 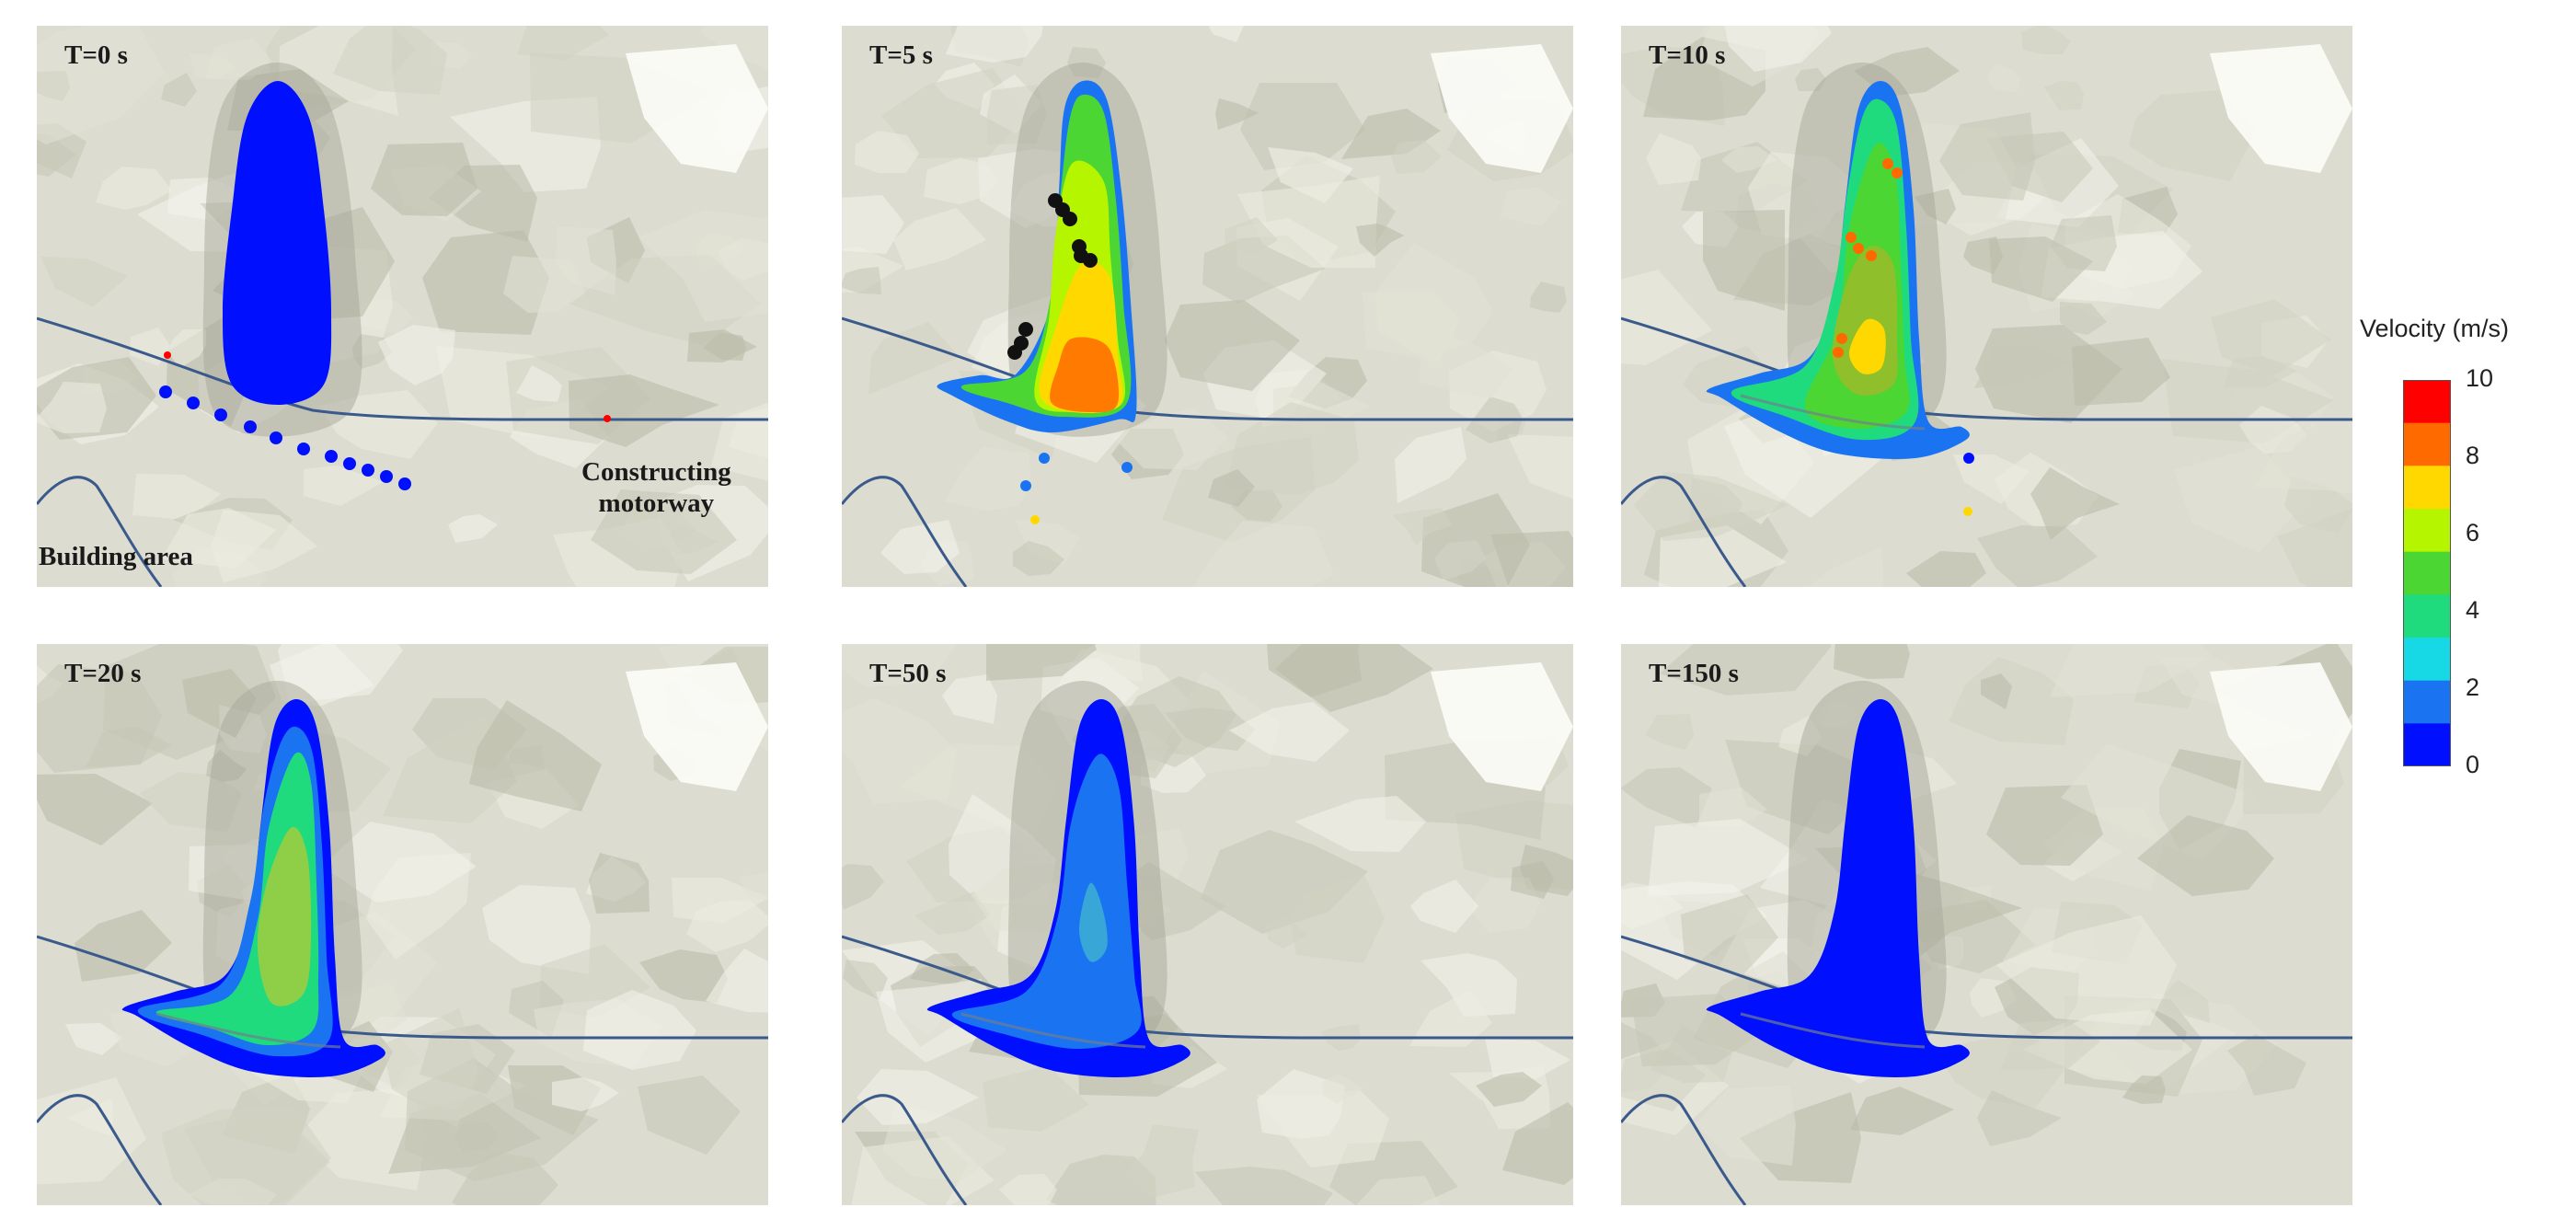 What do you see at coordinates (2473, 764) in the screenshot?
I see `legend-tick-0: 0` at bounding box center [2473, 764].